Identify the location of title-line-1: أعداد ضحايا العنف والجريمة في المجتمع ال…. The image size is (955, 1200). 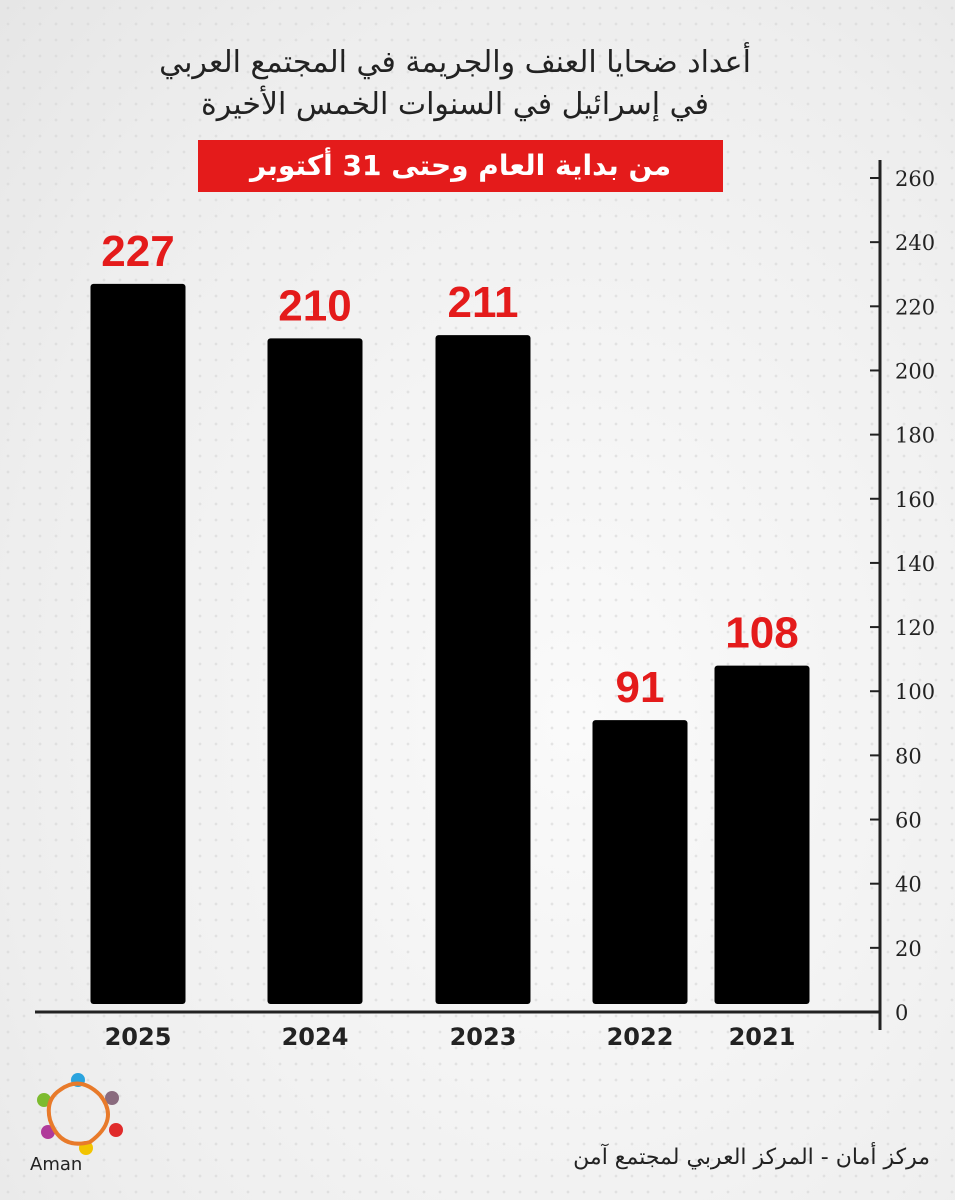
(455, 62).